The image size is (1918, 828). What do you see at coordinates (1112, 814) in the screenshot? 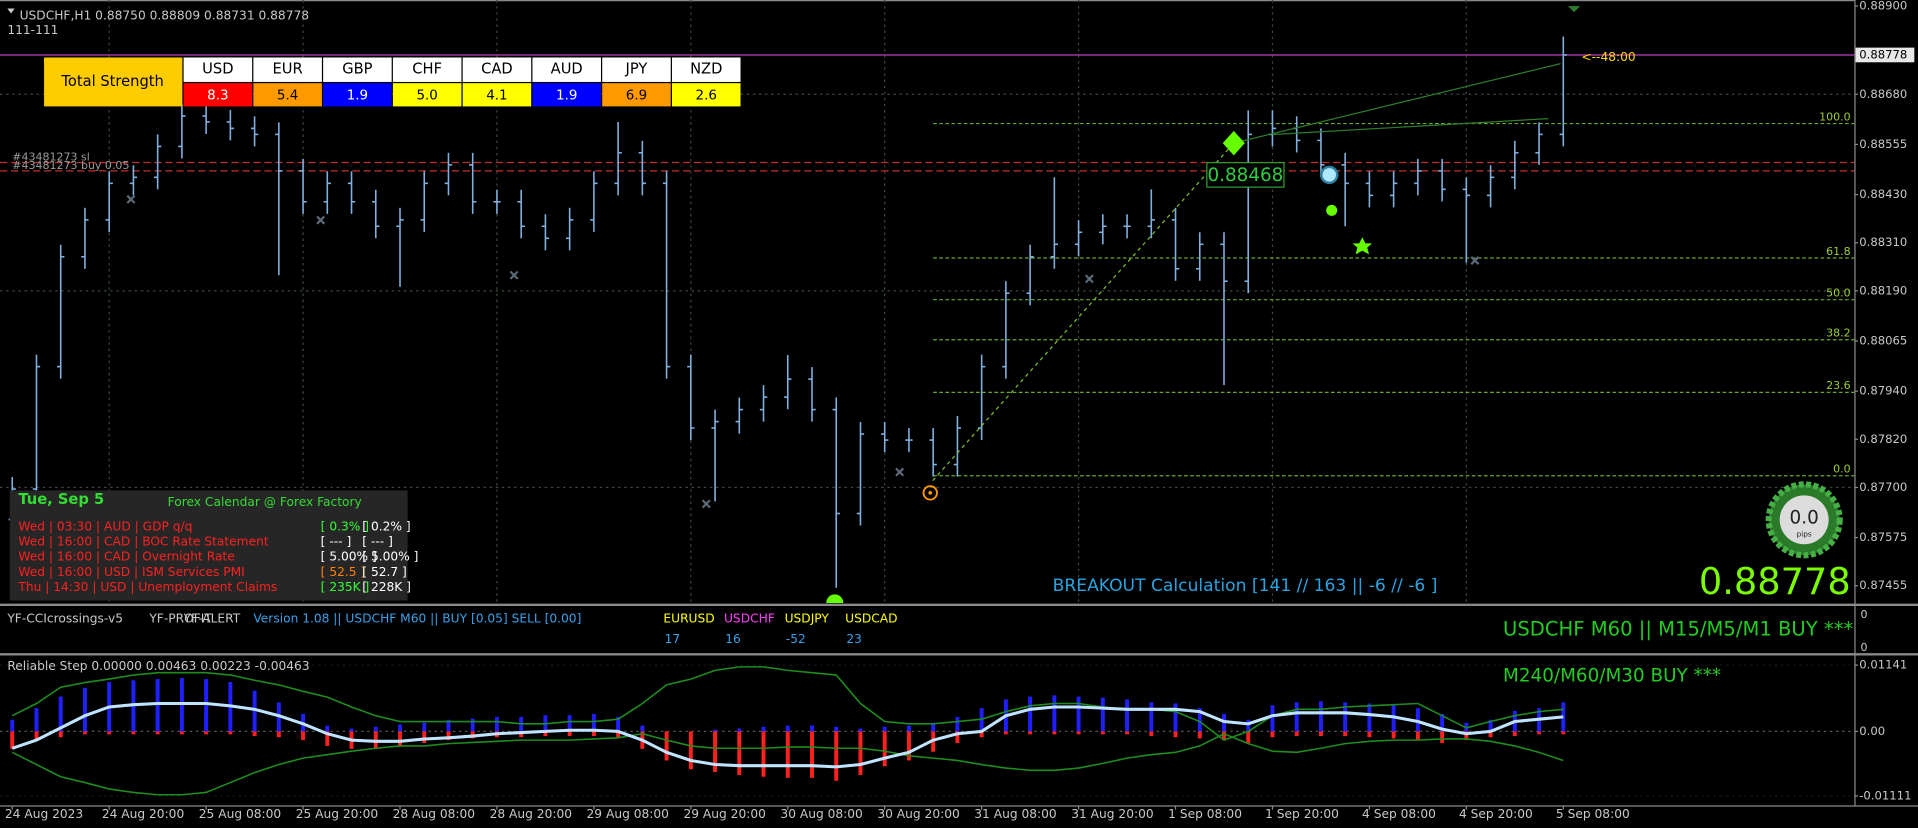
I see `x-tick-label: 31 Aug 20:00` at bounding box center [1112, 814].